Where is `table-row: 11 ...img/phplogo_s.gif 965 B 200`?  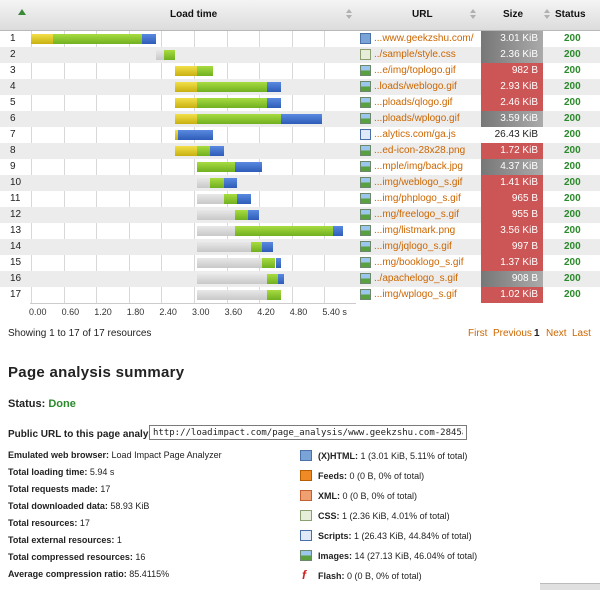
table-row: 11 ...img/phplogo_s.gif 965 B 200 is located at coordinates (300, 199).